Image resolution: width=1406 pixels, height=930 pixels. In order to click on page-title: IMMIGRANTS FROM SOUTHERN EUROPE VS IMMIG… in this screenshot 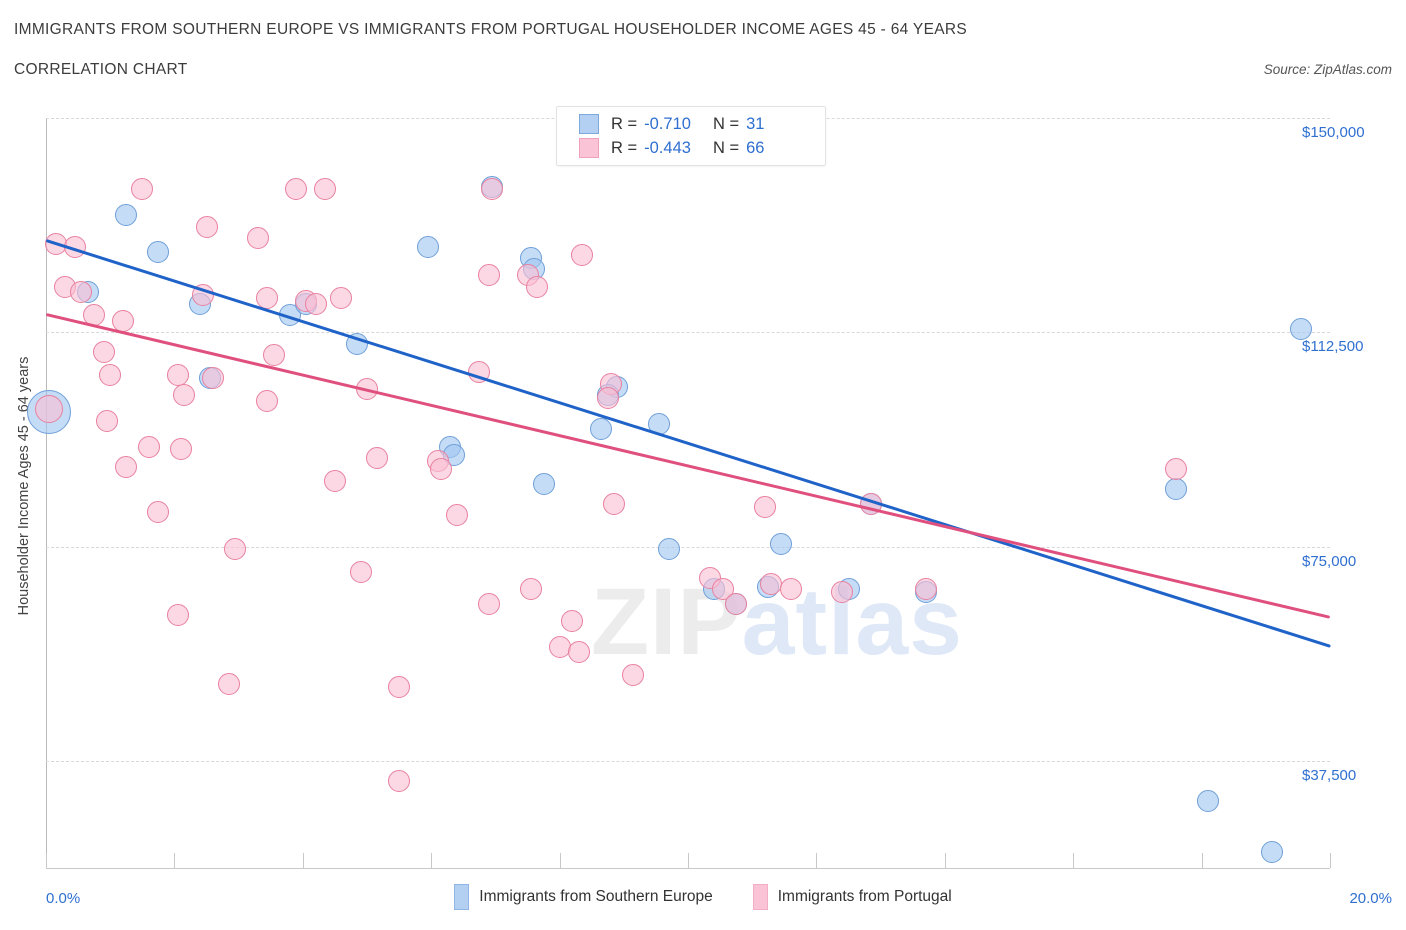, I will do `click(491, 29)`.